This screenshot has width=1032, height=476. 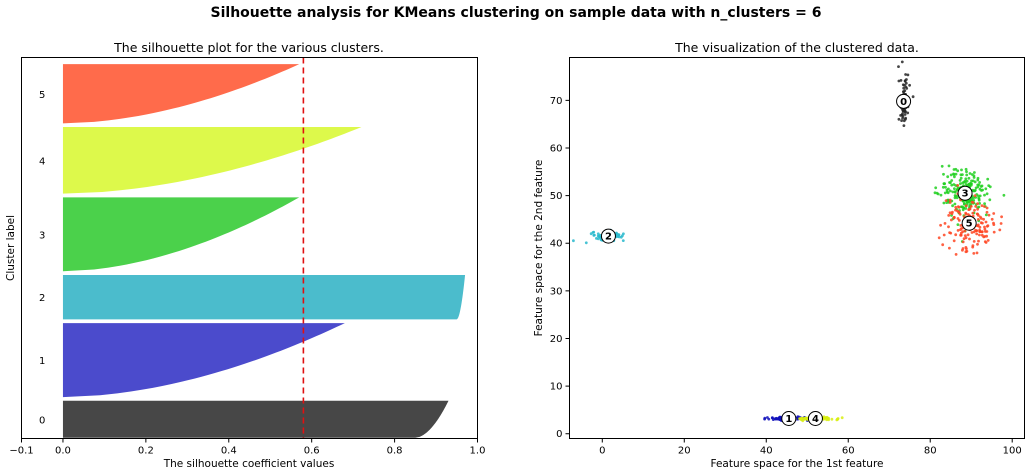 What do you see at coordinates (556, 244) in the screenshot?
I see `y-tick-label: 40` at bounding box center [556, 244].